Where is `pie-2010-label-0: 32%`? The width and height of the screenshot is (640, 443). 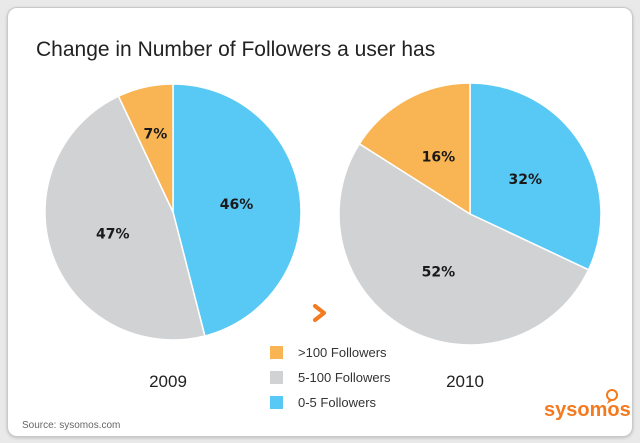 pie-2010-label-0: 32% is located at coordinates (526, 180).